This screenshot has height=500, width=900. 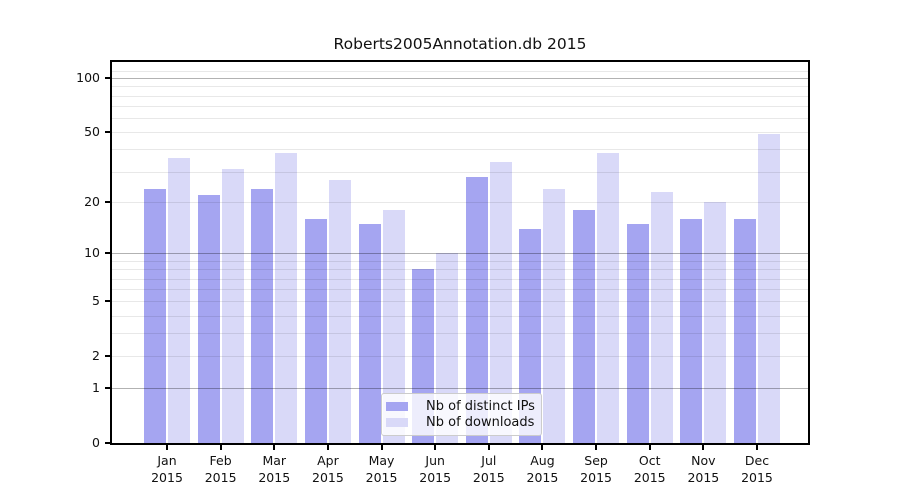 I want to click on x-tick-label: Apr 2015, so click(x=328, y=469).